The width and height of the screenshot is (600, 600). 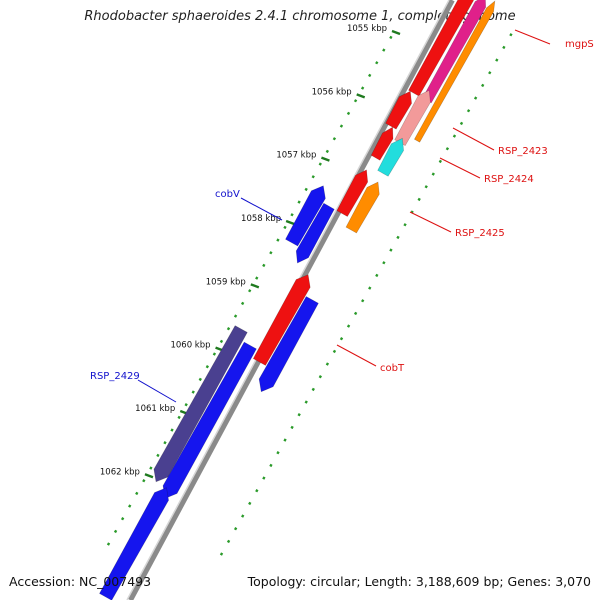 I want to click on ruler-tick-label: 1057 kbp, so click(x=296, y=156).